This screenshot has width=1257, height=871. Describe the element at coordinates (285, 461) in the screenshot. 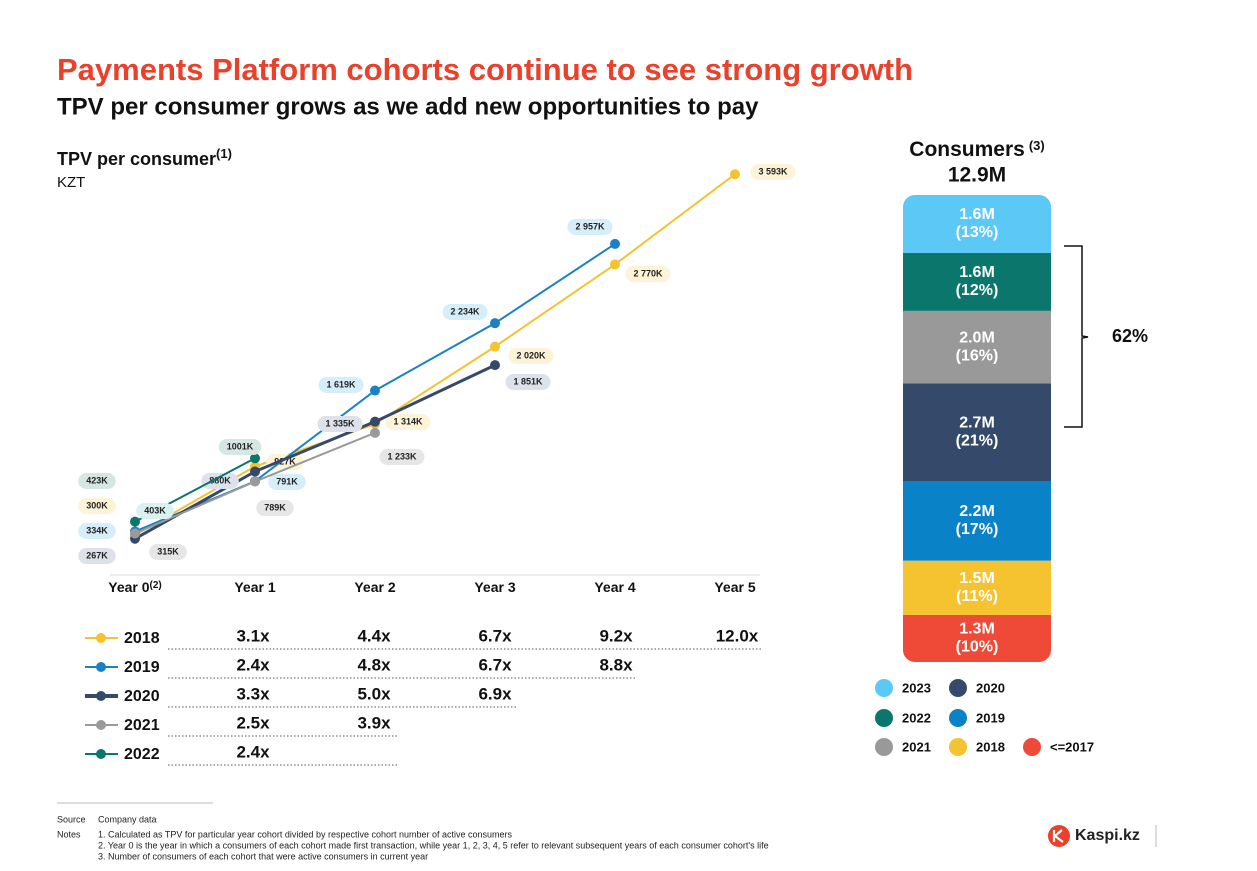

I see `data-label: 927K` at that location.